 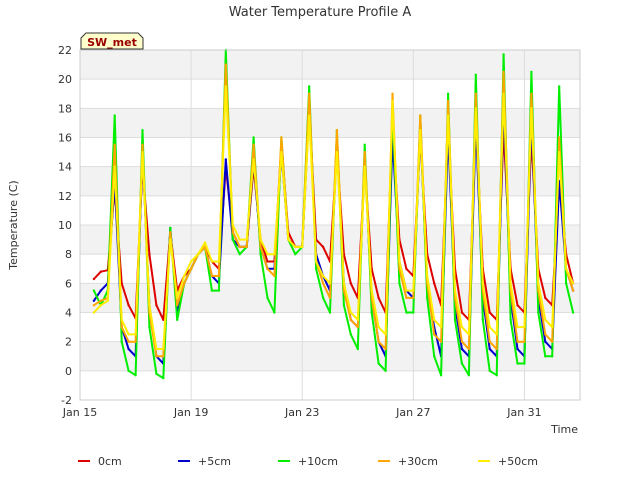 I want to click on site-label-box: SW_met, so click(x=112, y=41).